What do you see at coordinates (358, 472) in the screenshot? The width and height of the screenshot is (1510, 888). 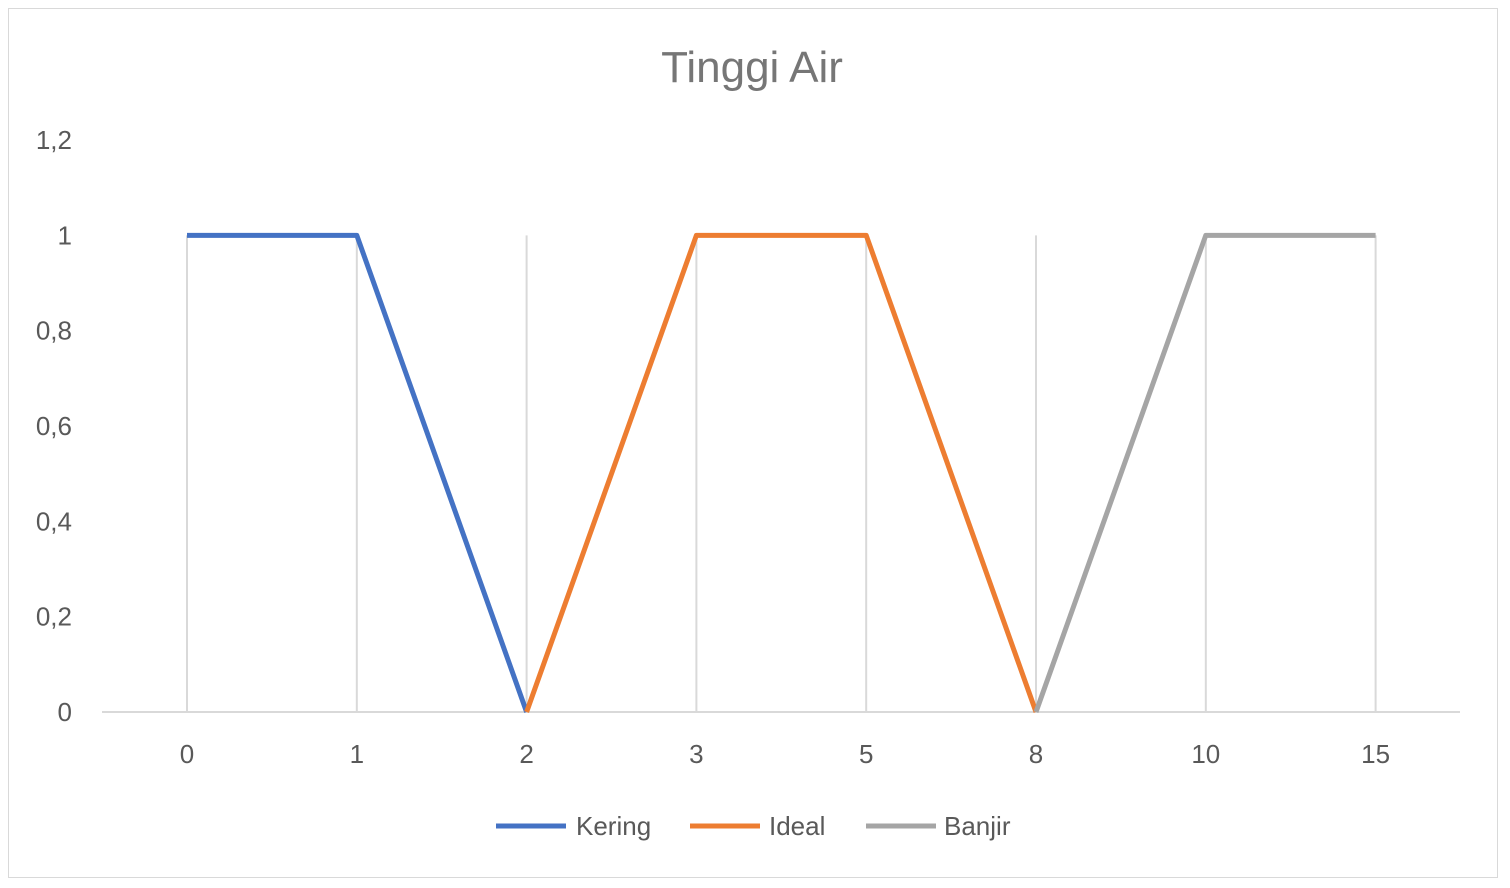 I see `series-line-kering` at bounding box center [358, 472].